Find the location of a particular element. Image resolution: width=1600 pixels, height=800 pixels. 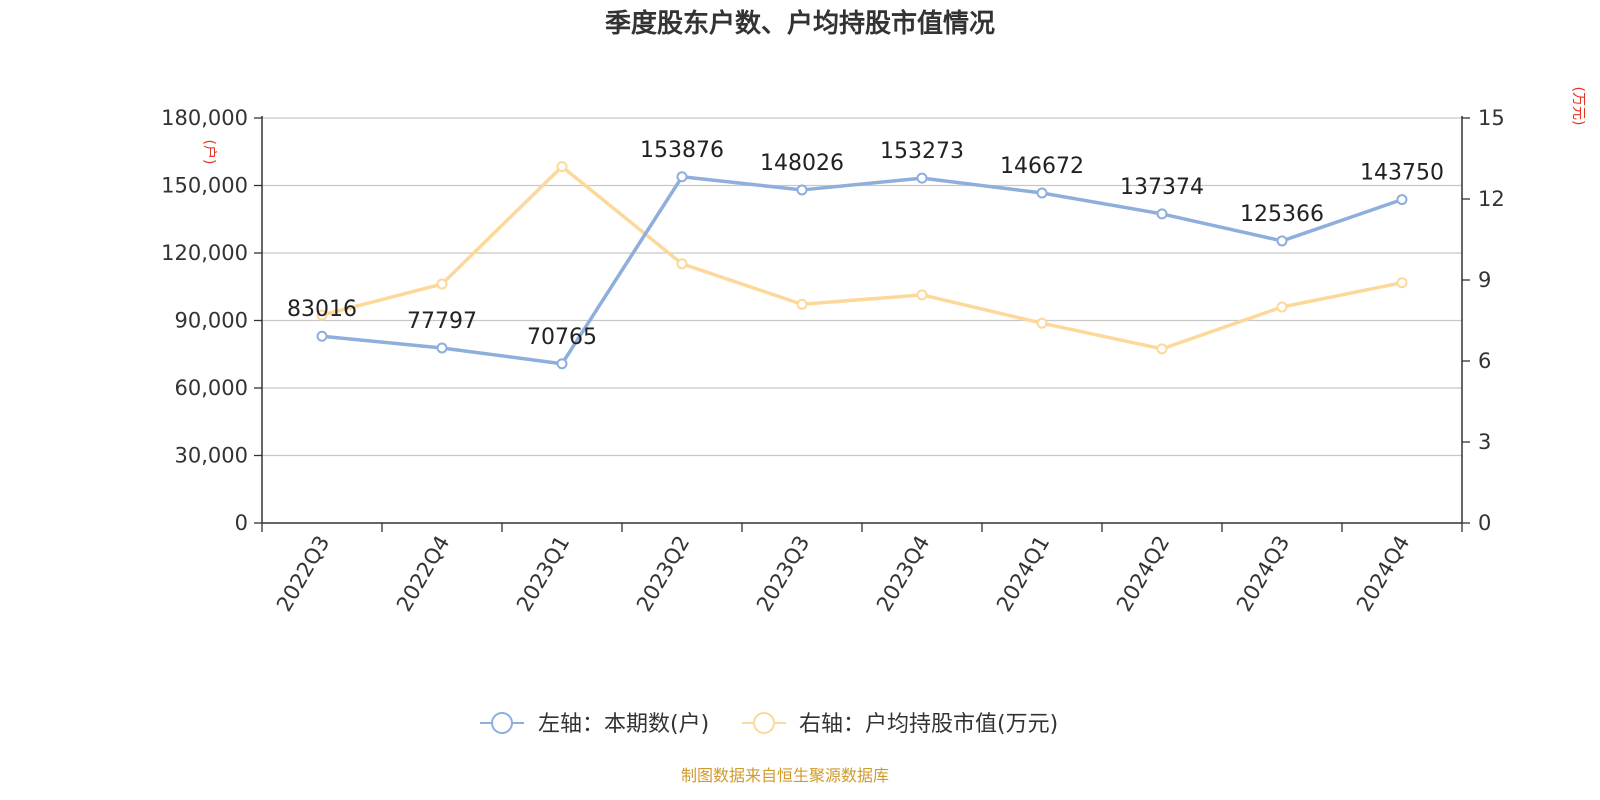

x-axis-tick-label: 2023Q4 is located at coordinates (903, 574).